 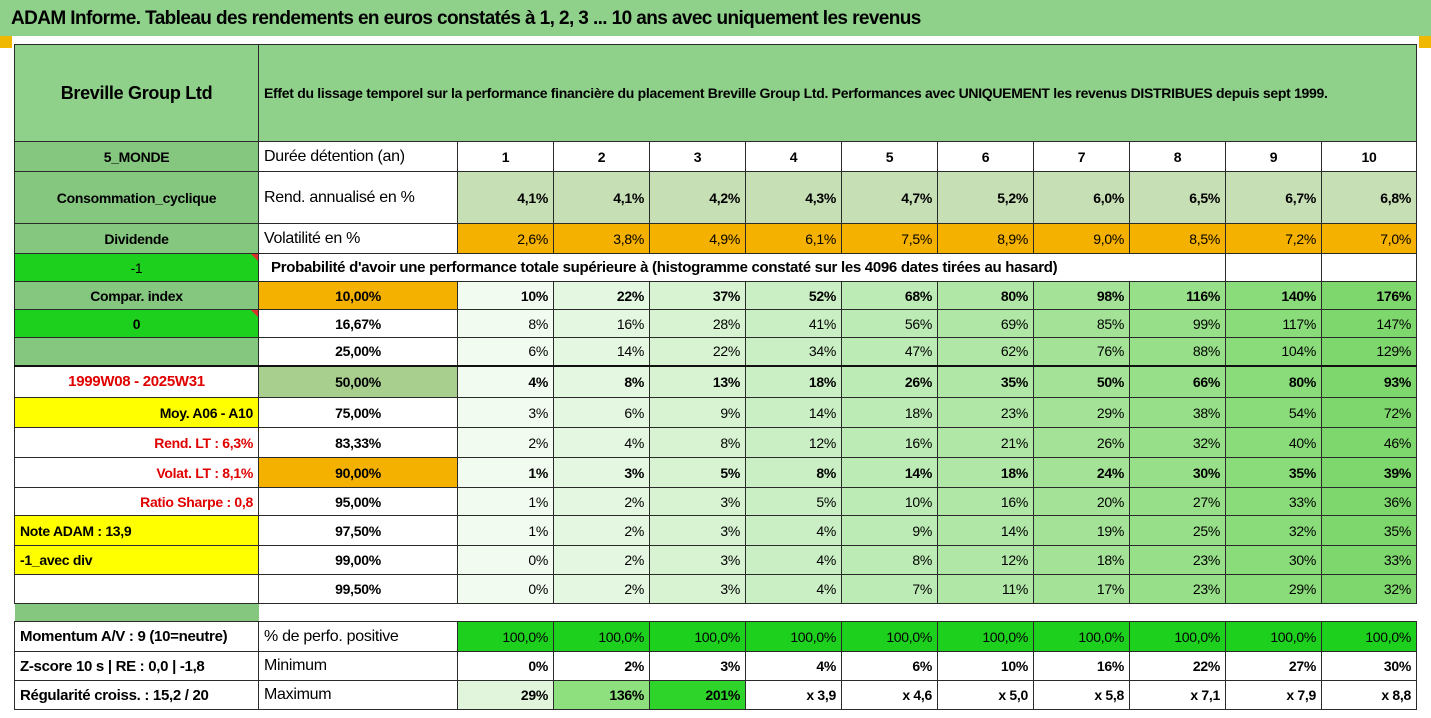 I want to click on regularite-label: Régularité croiss. : 15,2 / 20, so click(x=136, y=695).